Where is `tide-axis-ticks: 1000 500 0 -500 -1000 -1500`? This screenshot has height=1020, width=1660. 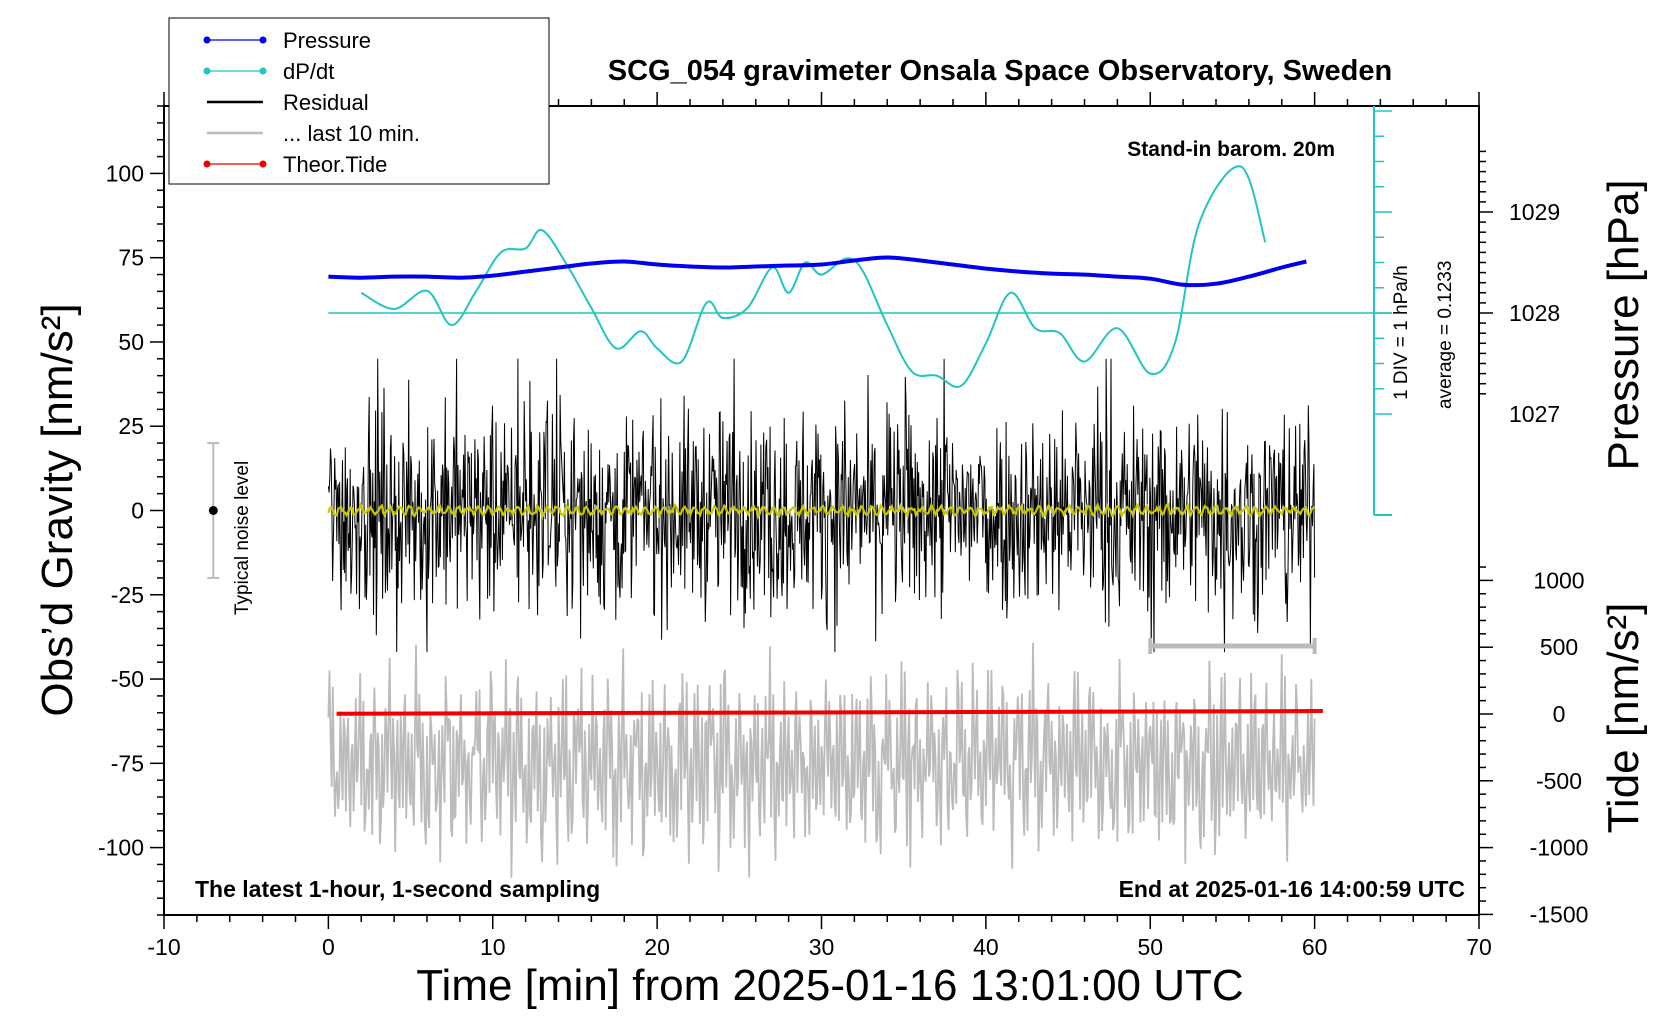
tide-axis-ticks: 1000 500 0 -500 -1000 -1500 is located at coordinates (1534, 746).